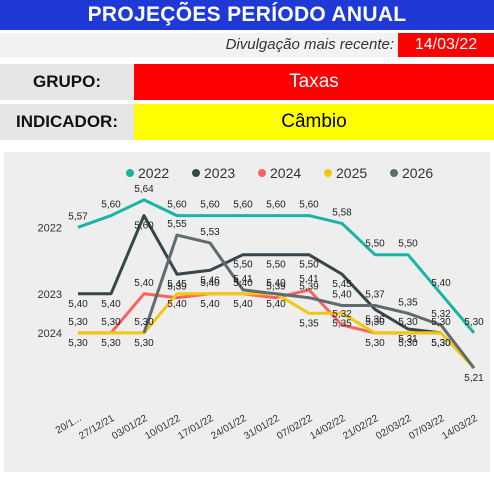 The image size is (494, 478). What do you see at coordinates (427, 427) in the screenshot?
I see `x-tick-label: 07/03/22` at bounding box center [427, 427].